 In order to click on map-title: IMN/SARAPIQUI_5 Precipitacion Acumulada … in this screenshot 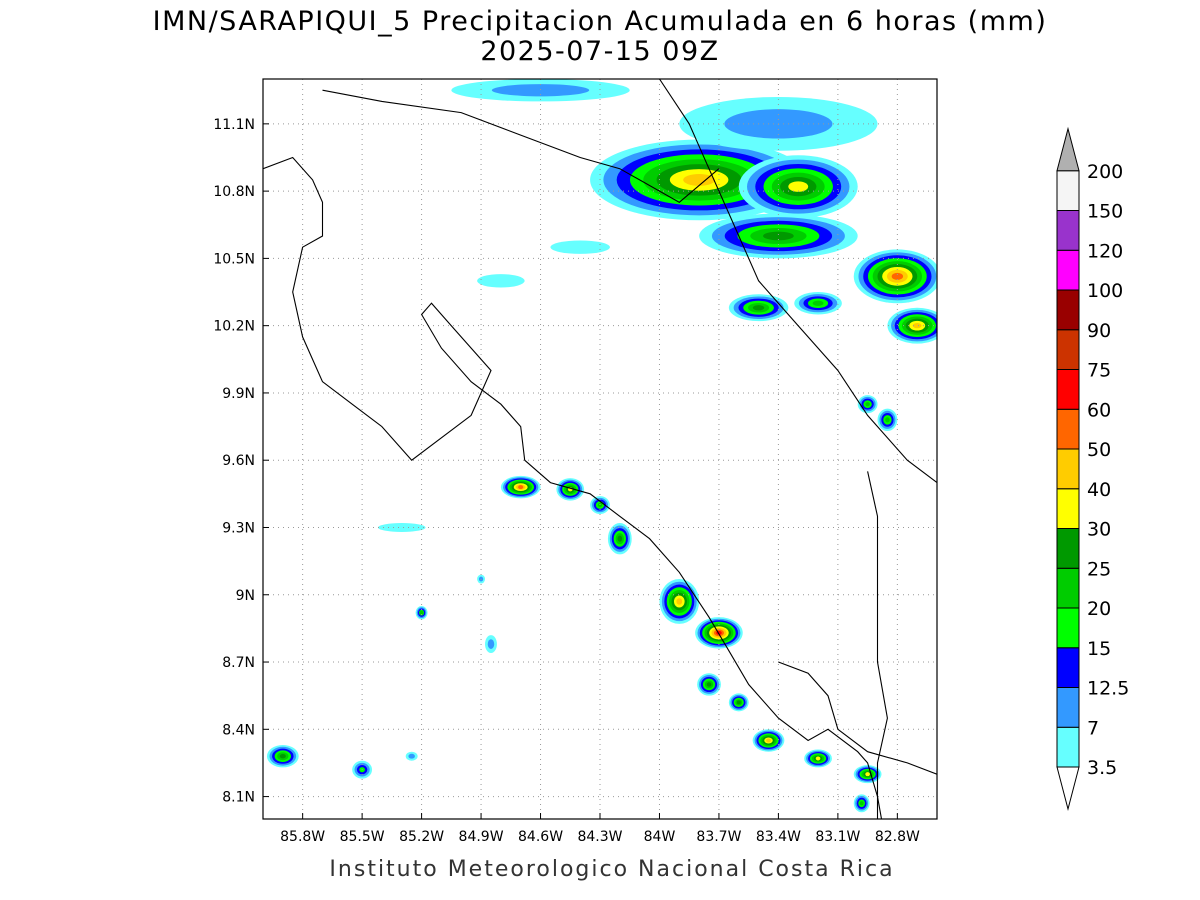, I will do `click(600, 21)`.